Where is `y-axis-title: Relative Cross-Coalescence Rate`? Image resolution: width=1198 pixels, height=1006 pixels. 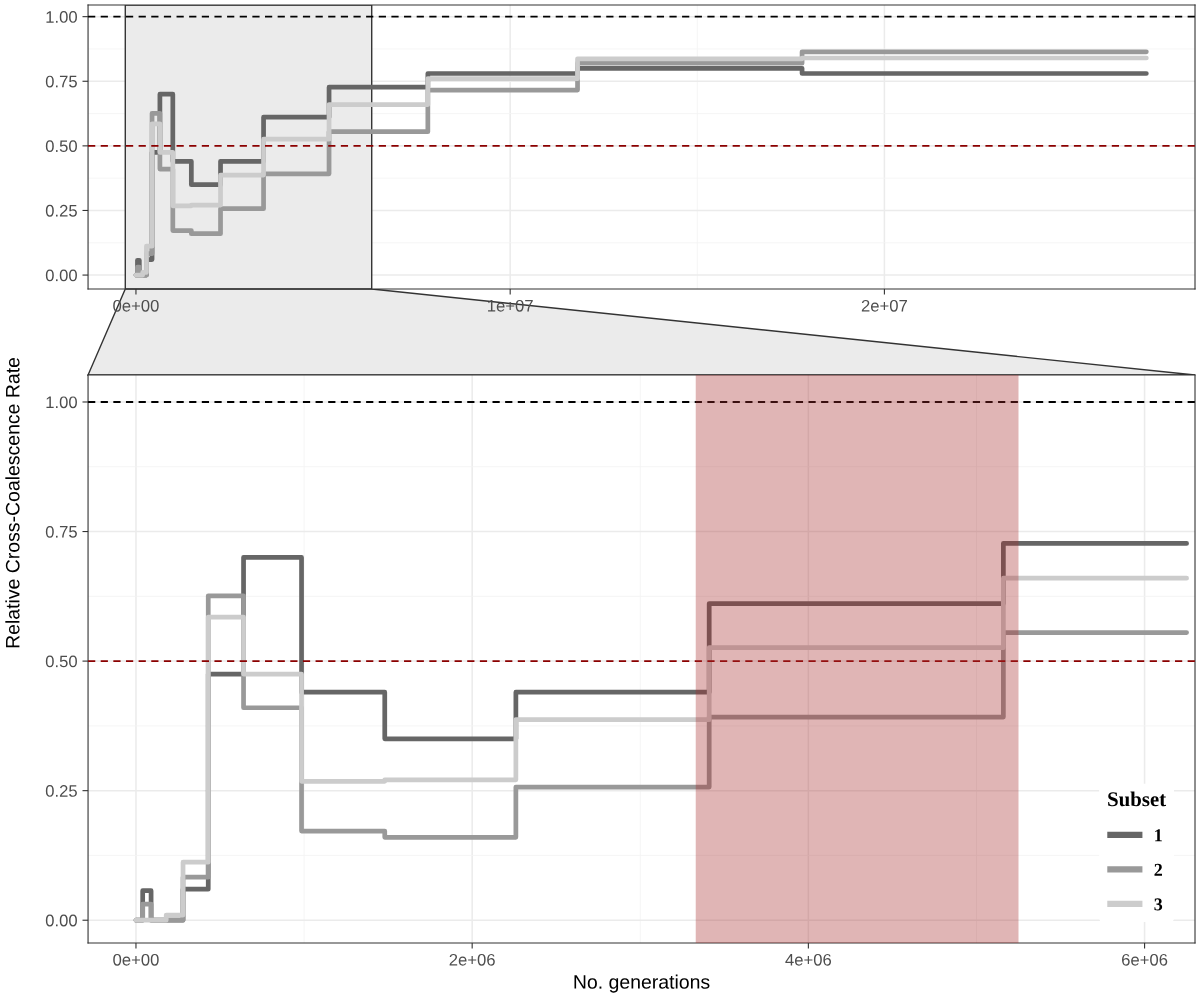
y-axis-title: Relative Cross-Coalescence Rate is located at coordinates (12, 502).